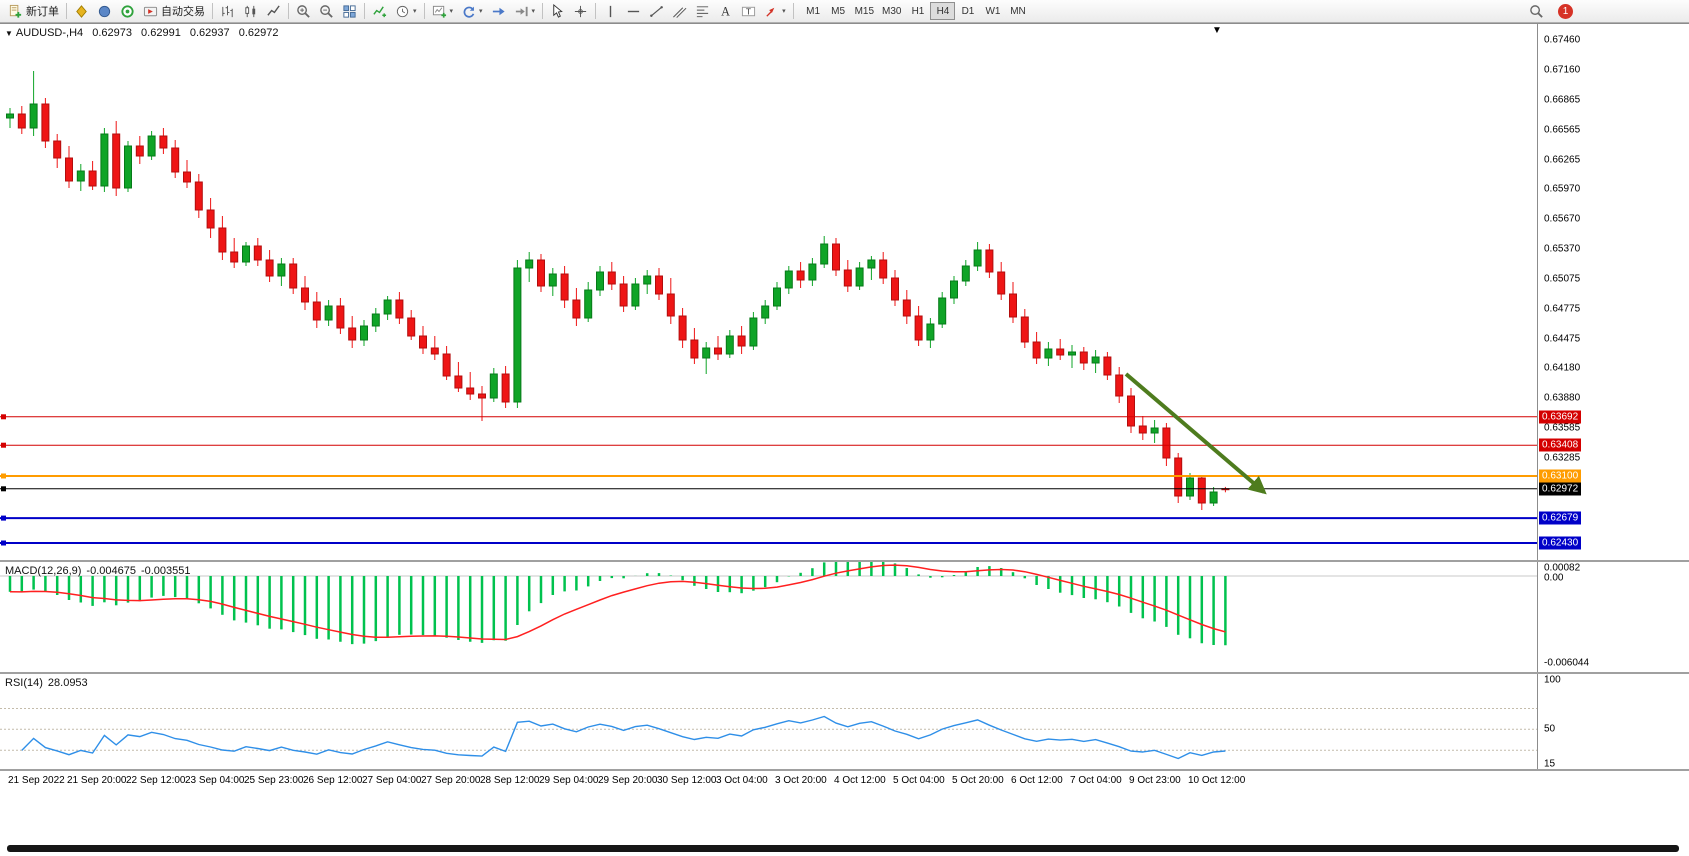 The width and height of the screenshot is (1689, 856). What do you see at coordinates (801, 780) in the screenshot?
I see `time-axis-label: 3 Oct 20:00` at bounding box center [801, 780].